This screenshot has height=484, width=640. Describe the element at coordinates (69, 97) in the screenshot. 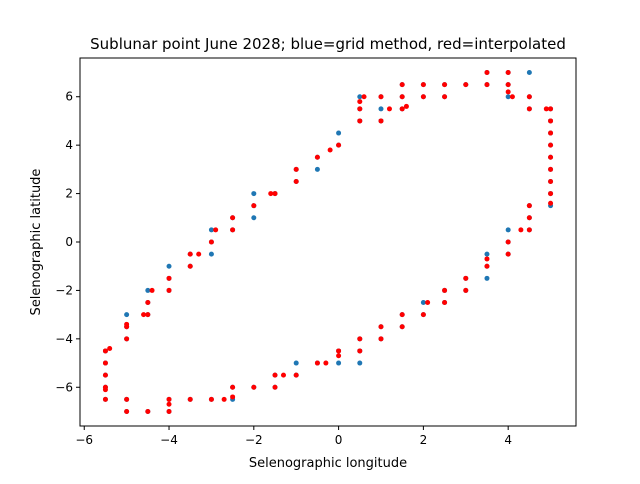

I see `y-tick-label: 6` at that location.